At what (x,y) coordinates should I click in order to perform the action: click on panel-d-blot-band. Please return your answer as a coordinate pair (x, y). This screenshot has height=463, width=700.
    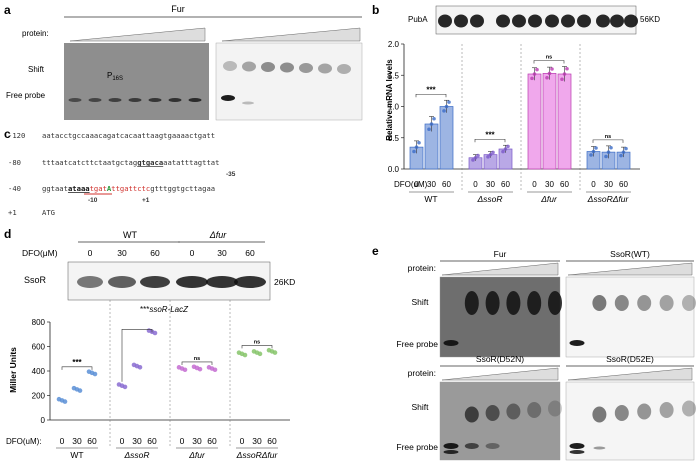
    Looking at the image, I should click on (192, 282).